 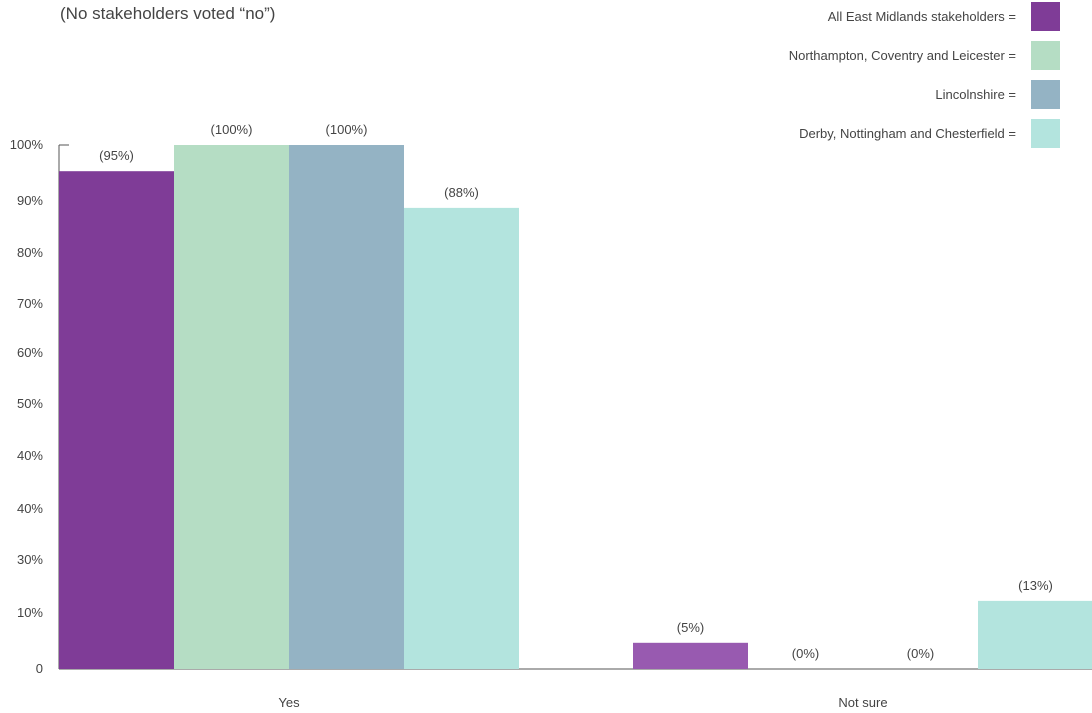 I want to click on y-tick-label: 80%, so click(x=30, y=252).